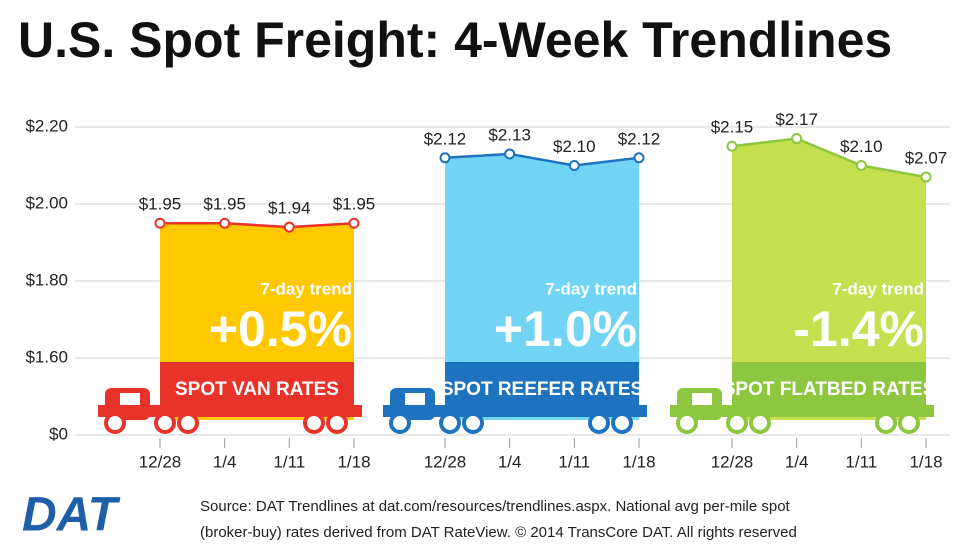  What do you see at coordinates (71, 515) in the screenshot?
I see `logo: DAT` at bounding box center [71, 515].